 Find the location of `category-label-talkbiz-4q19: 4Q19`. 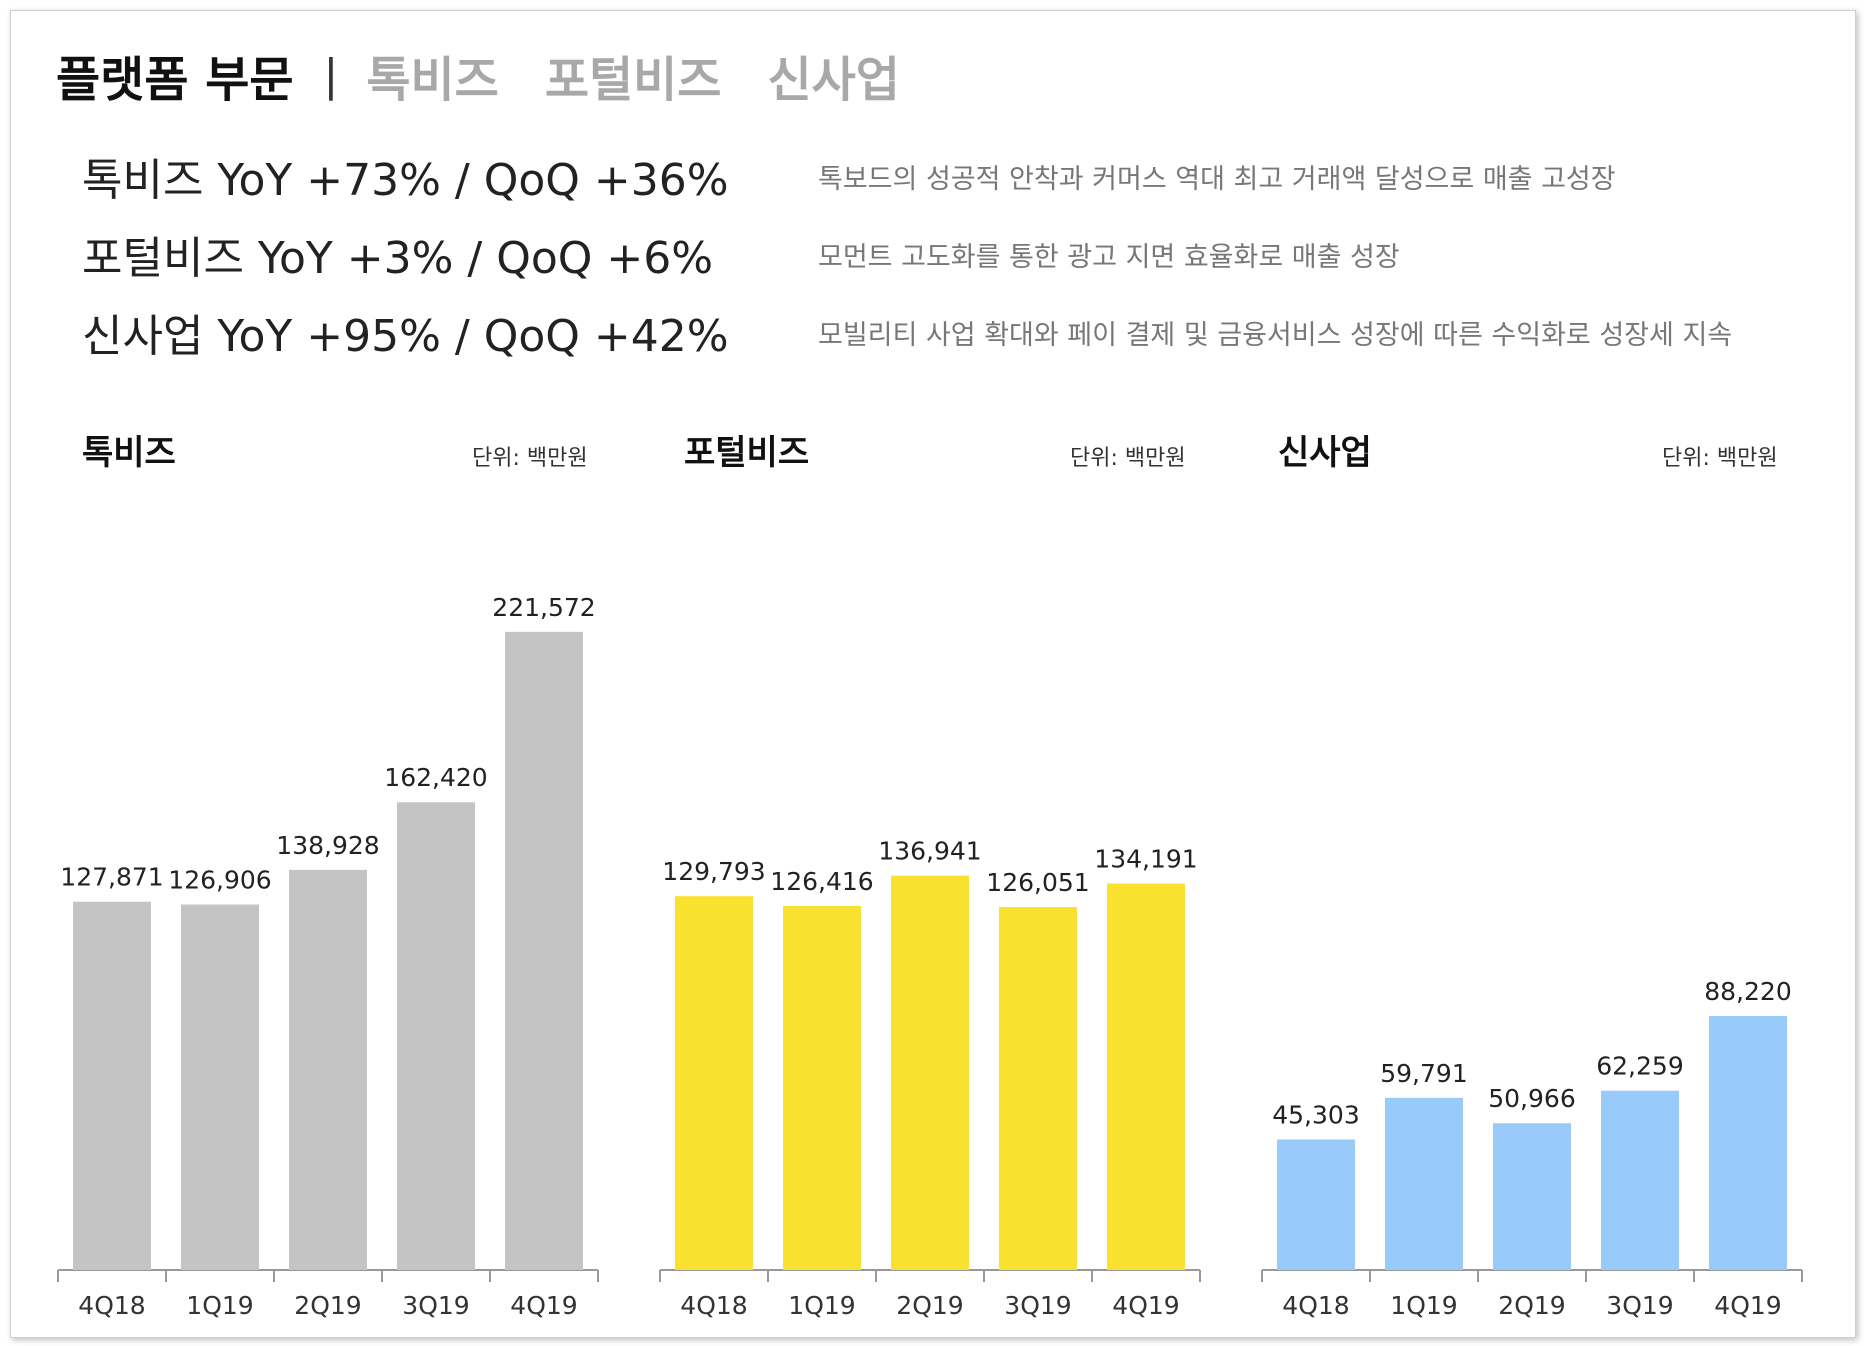

category-label-talkbiz-4q19: 4Q19 is located at coordinates (543, 1305).